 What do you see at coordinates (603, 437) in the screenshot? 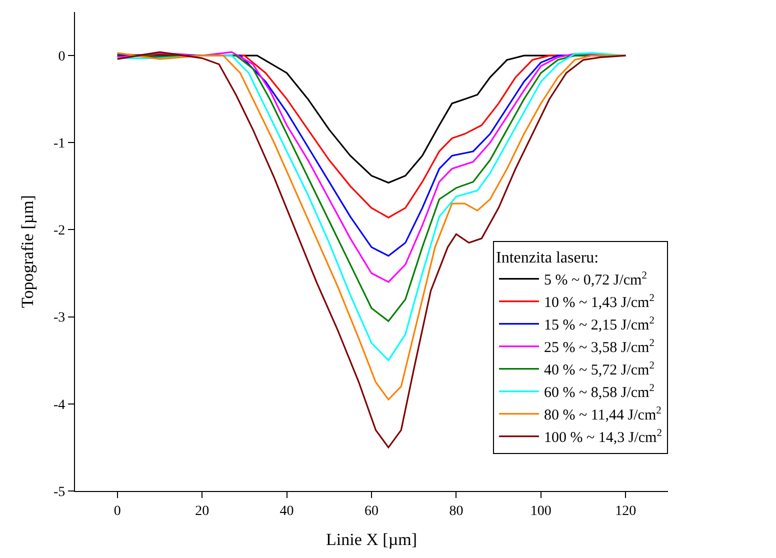
I see `legend-label: 100 % ~ 14,3 J/cm$^{2}$` at bounding box center [603, 437].